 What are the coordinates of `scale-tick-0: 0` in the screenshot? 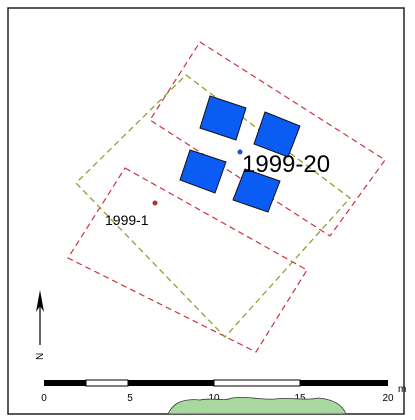 It's located at (44, 398).